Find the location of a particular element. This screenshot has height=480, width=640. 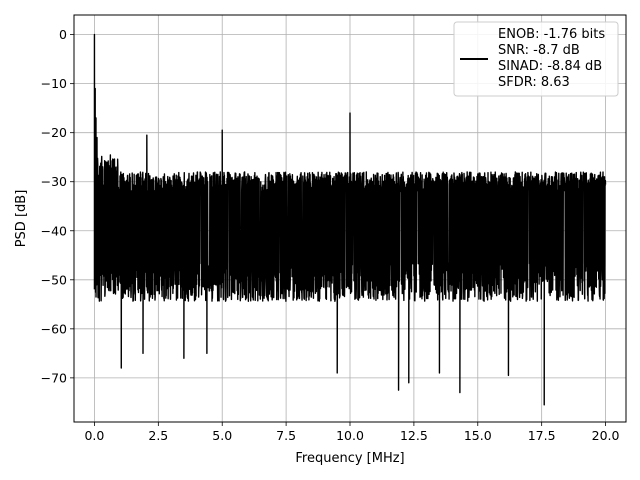

x-tick-label: 7.5 is located at coordinates (286, 435).